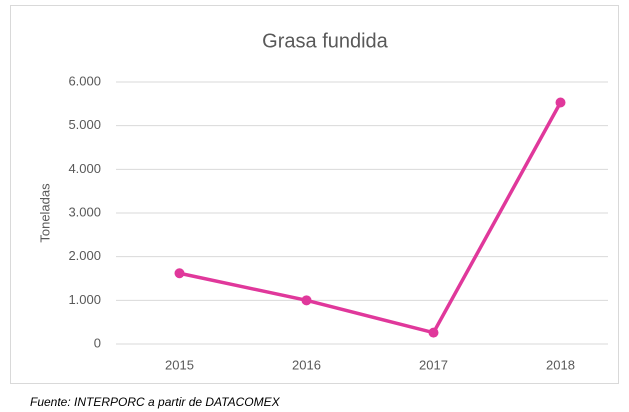 The width and height of the screenshot is (629, 412). What do you see at coordinates (84, 211) in the screenshot?
I see `y-tick-label: 3.000` at bounding box center [84, 211].